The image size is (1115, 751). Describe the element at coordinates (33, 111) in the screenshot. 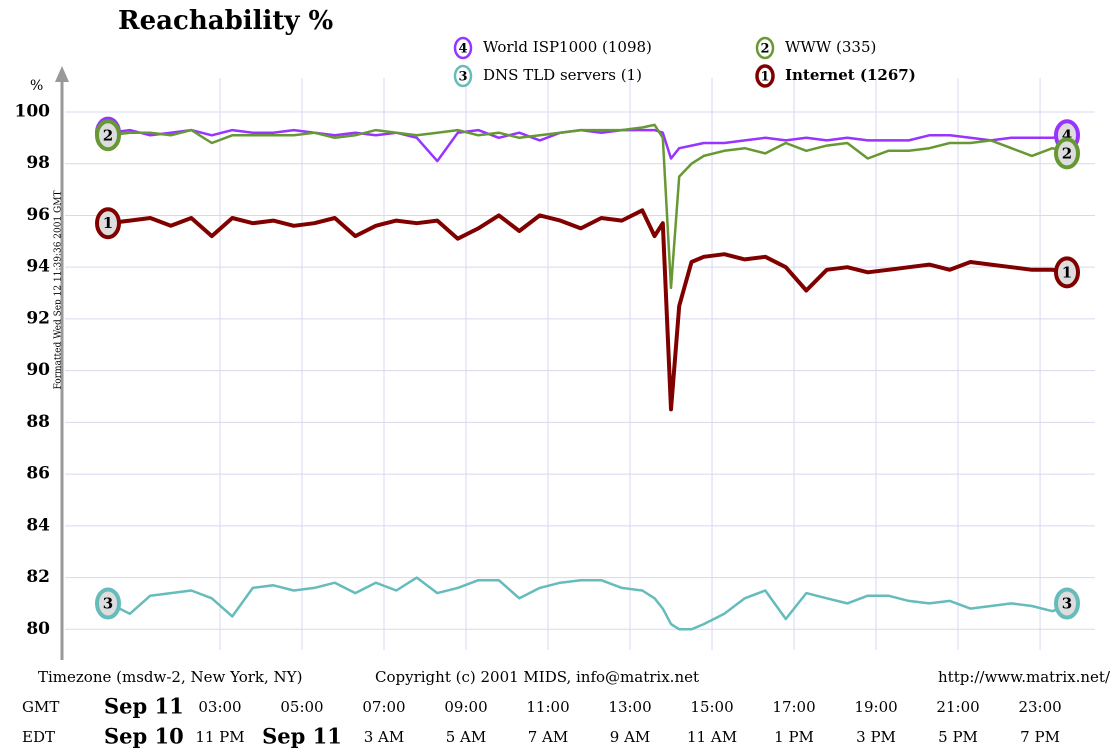

I see `y-tick-label: 100` at that location.